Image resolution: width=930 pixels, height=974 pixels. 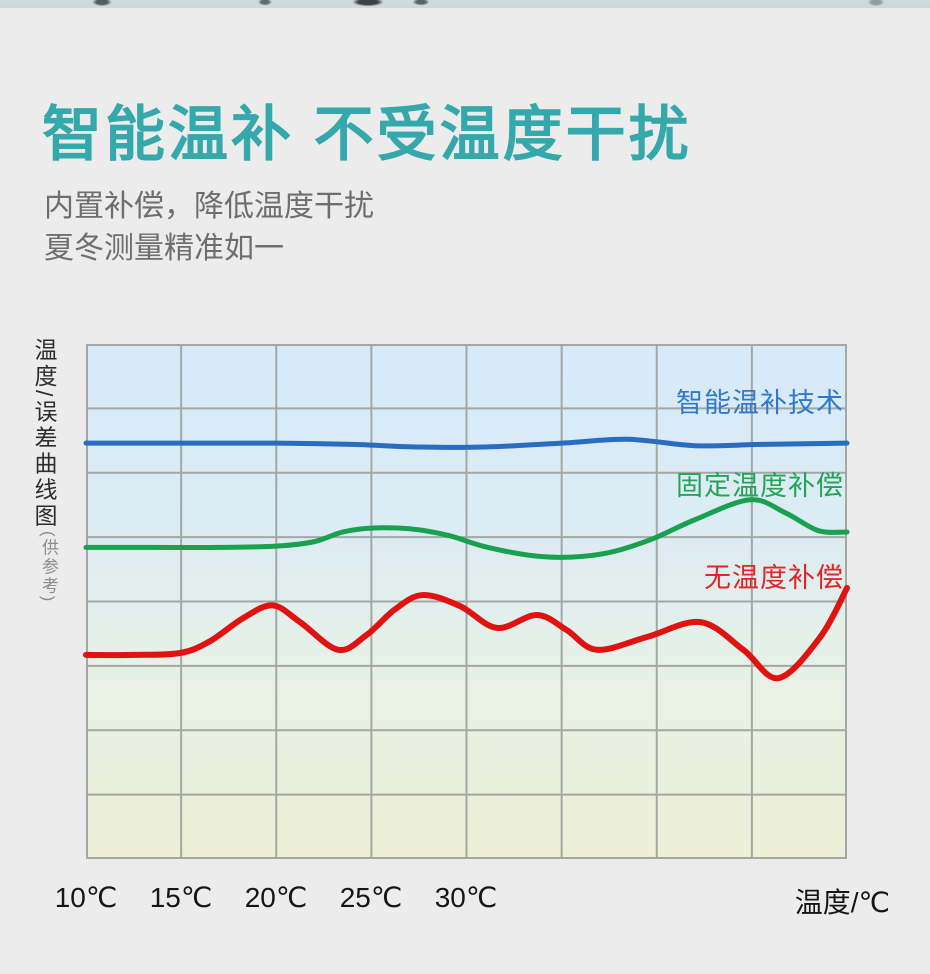 I want to click on legend-fixed-compensation: 固定温度补偿, so click(x=760, y=486).